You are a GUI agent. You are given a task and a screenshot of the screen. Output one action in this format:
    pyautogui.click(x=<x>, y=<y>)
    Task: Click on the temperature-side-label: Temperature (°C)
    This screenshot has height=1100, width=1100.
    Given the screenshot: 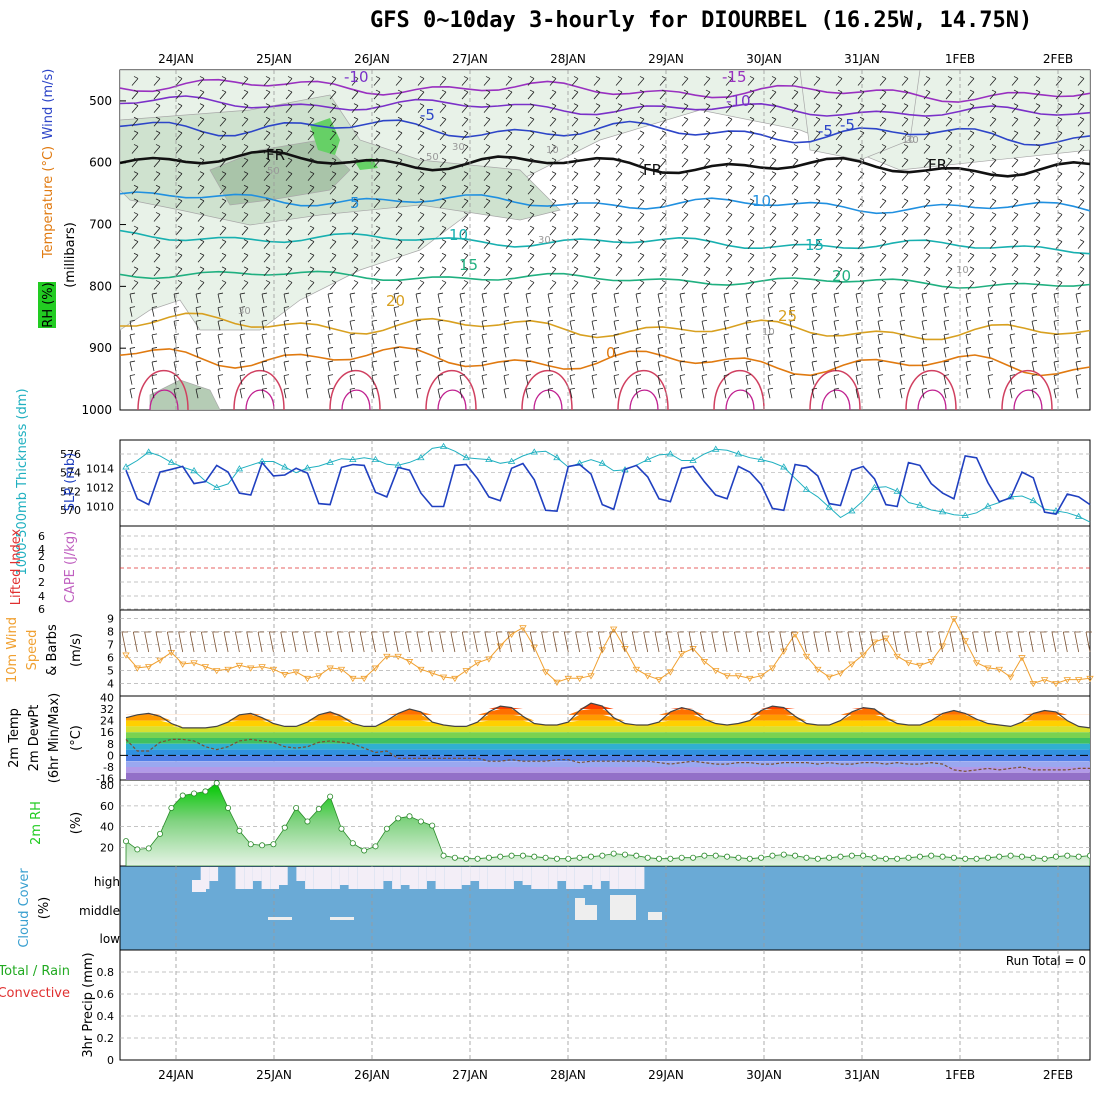 What is the action you would take?
    pyautogui.click(x=48, y=202)
    